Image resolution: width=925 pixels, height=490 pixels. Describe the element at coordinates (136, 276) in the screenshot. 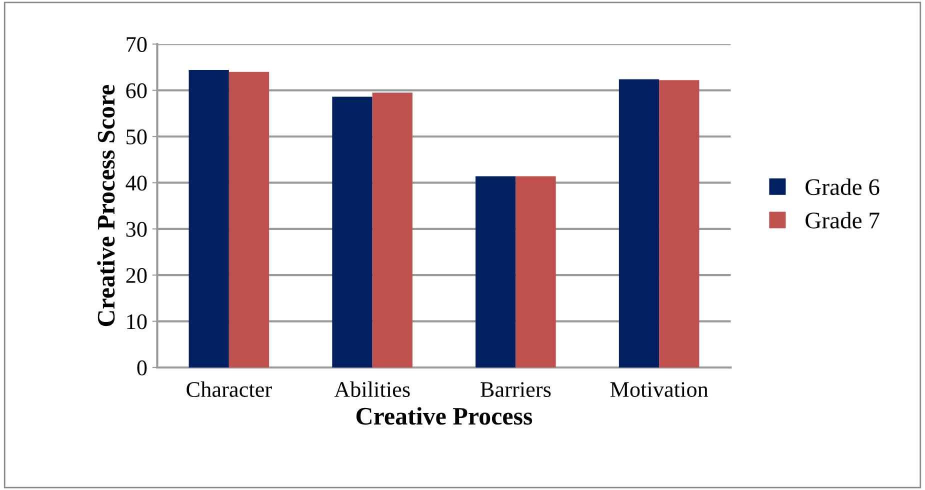

I see `y-tick-label: 20` at that location.